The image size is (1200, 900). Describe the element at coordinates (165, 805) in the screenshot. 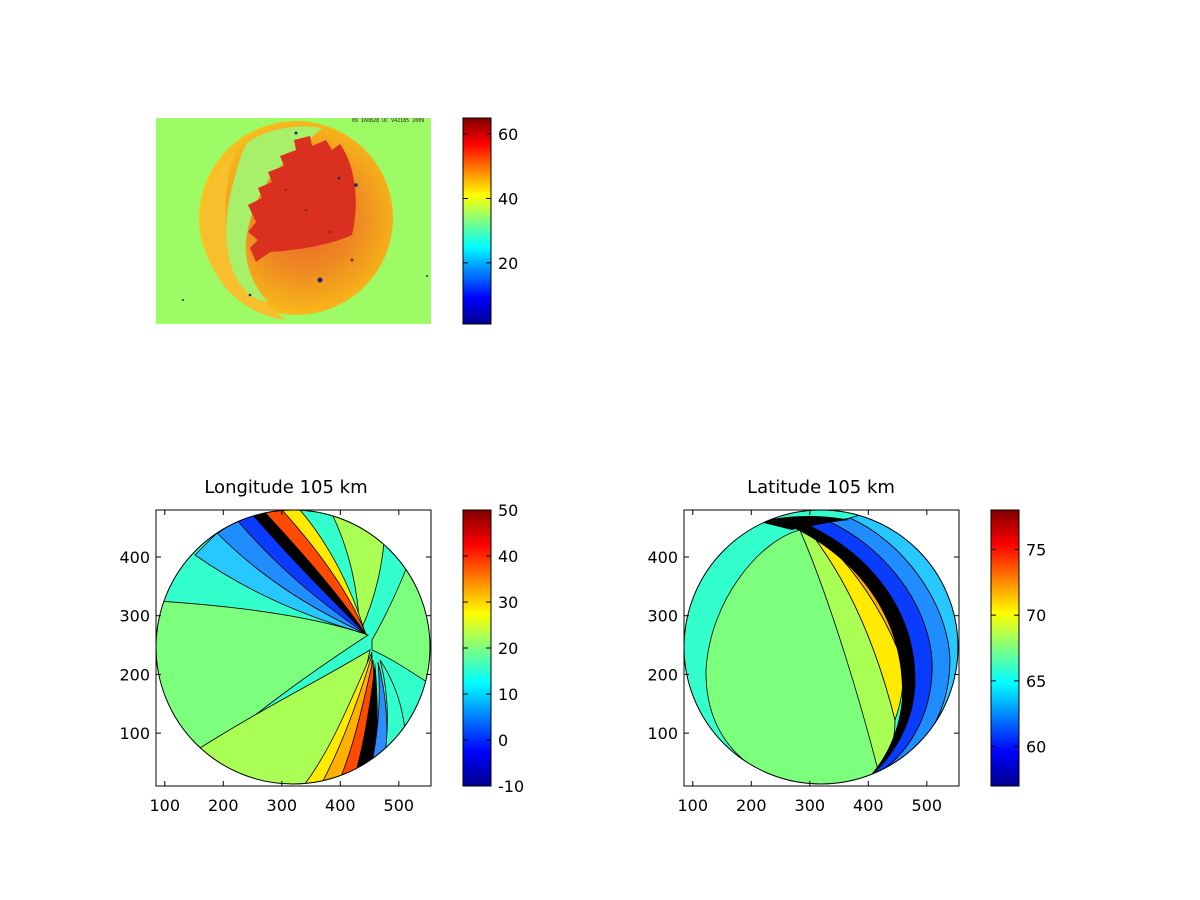

I see `longitude-xtick-label: 100` at that location.